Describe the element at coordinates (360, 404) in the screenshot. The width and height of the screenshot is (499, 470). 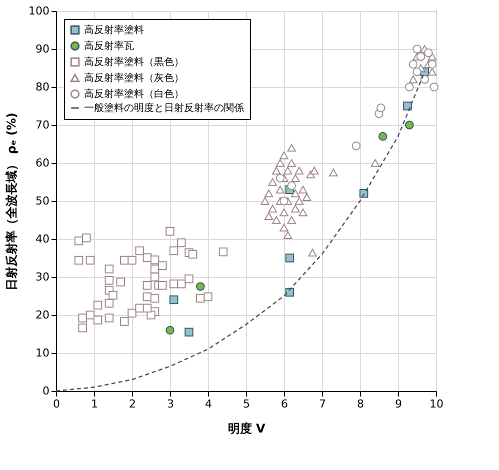
I see `x-tick-label: 8` at that location.